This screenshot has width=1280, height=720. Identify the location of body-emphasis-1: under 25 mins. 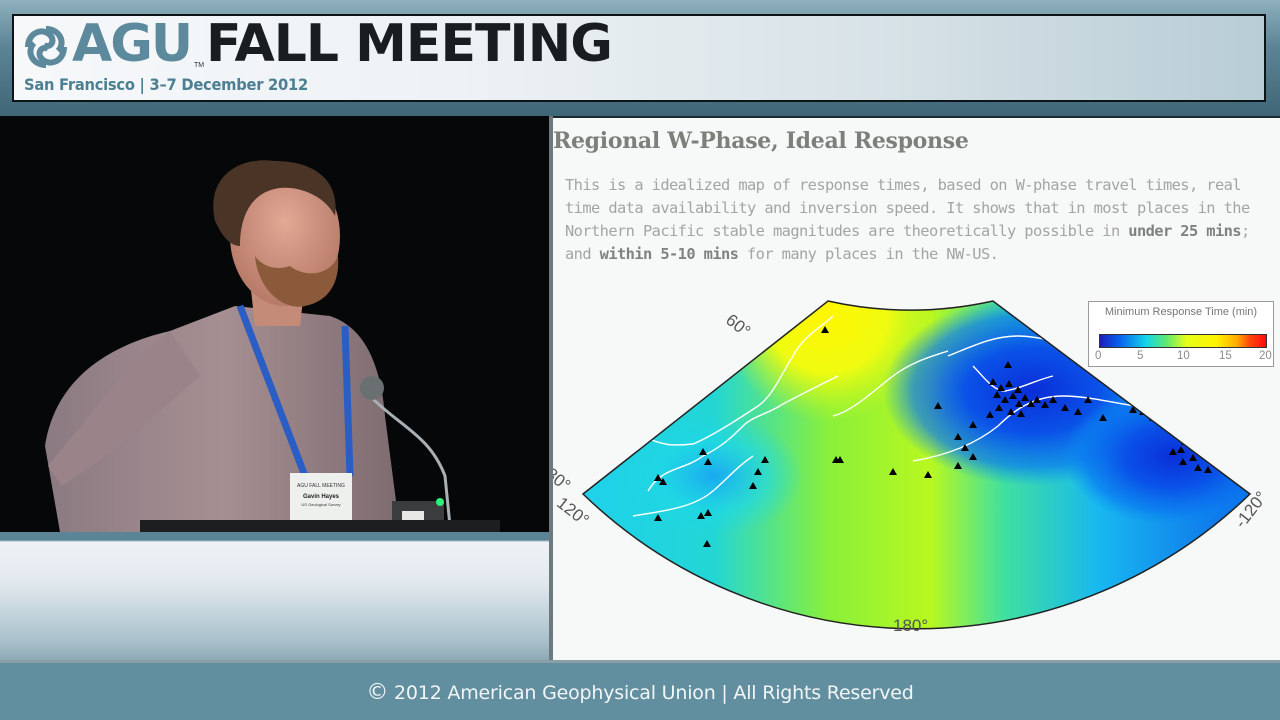
(1184, 231).